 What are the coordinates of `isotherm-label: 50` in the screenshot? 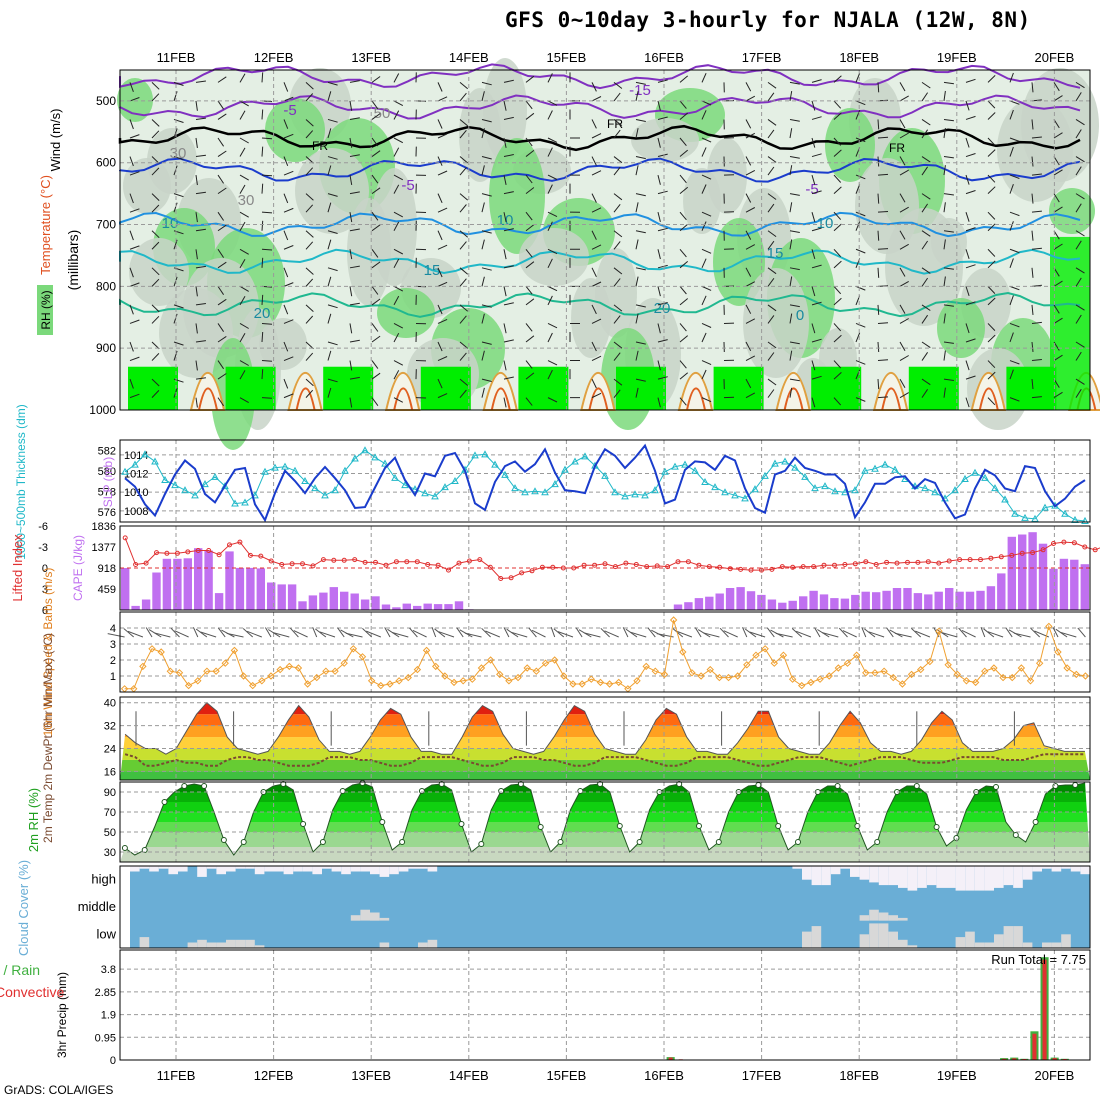 It's located at (382, 113).